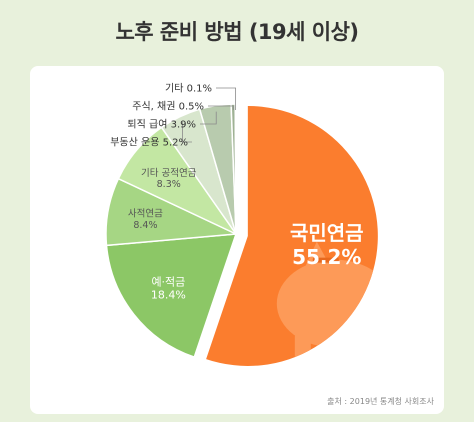 This screenshot has width=474, height=422. Describe the element at coordinates (302, 346) in the screenshot. I see `piggy-leg-front` at that location.